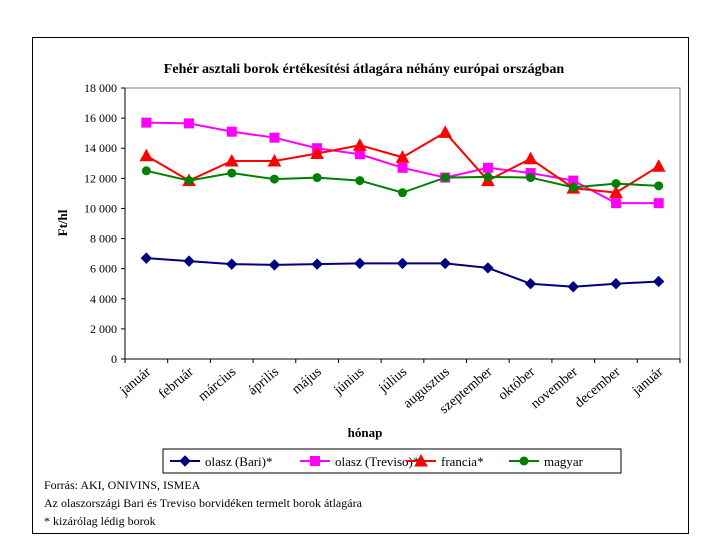 The width and height of the screenshot is (720, 540). I want to click on y-tick-label: 18 000, so click(100, 88).